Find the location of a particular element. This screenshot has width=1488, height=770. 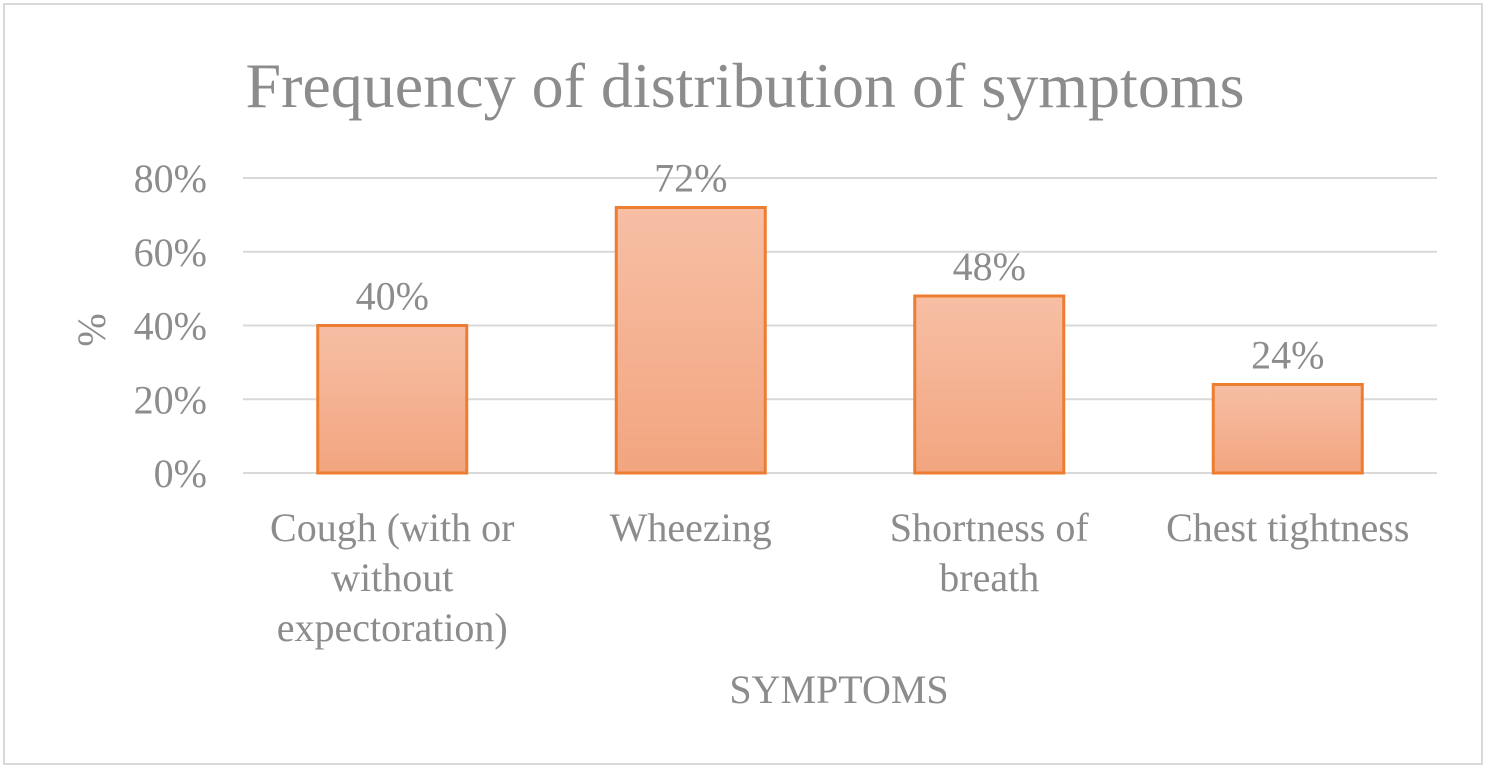

data-label: 48% is located at coordinates (989, 266).